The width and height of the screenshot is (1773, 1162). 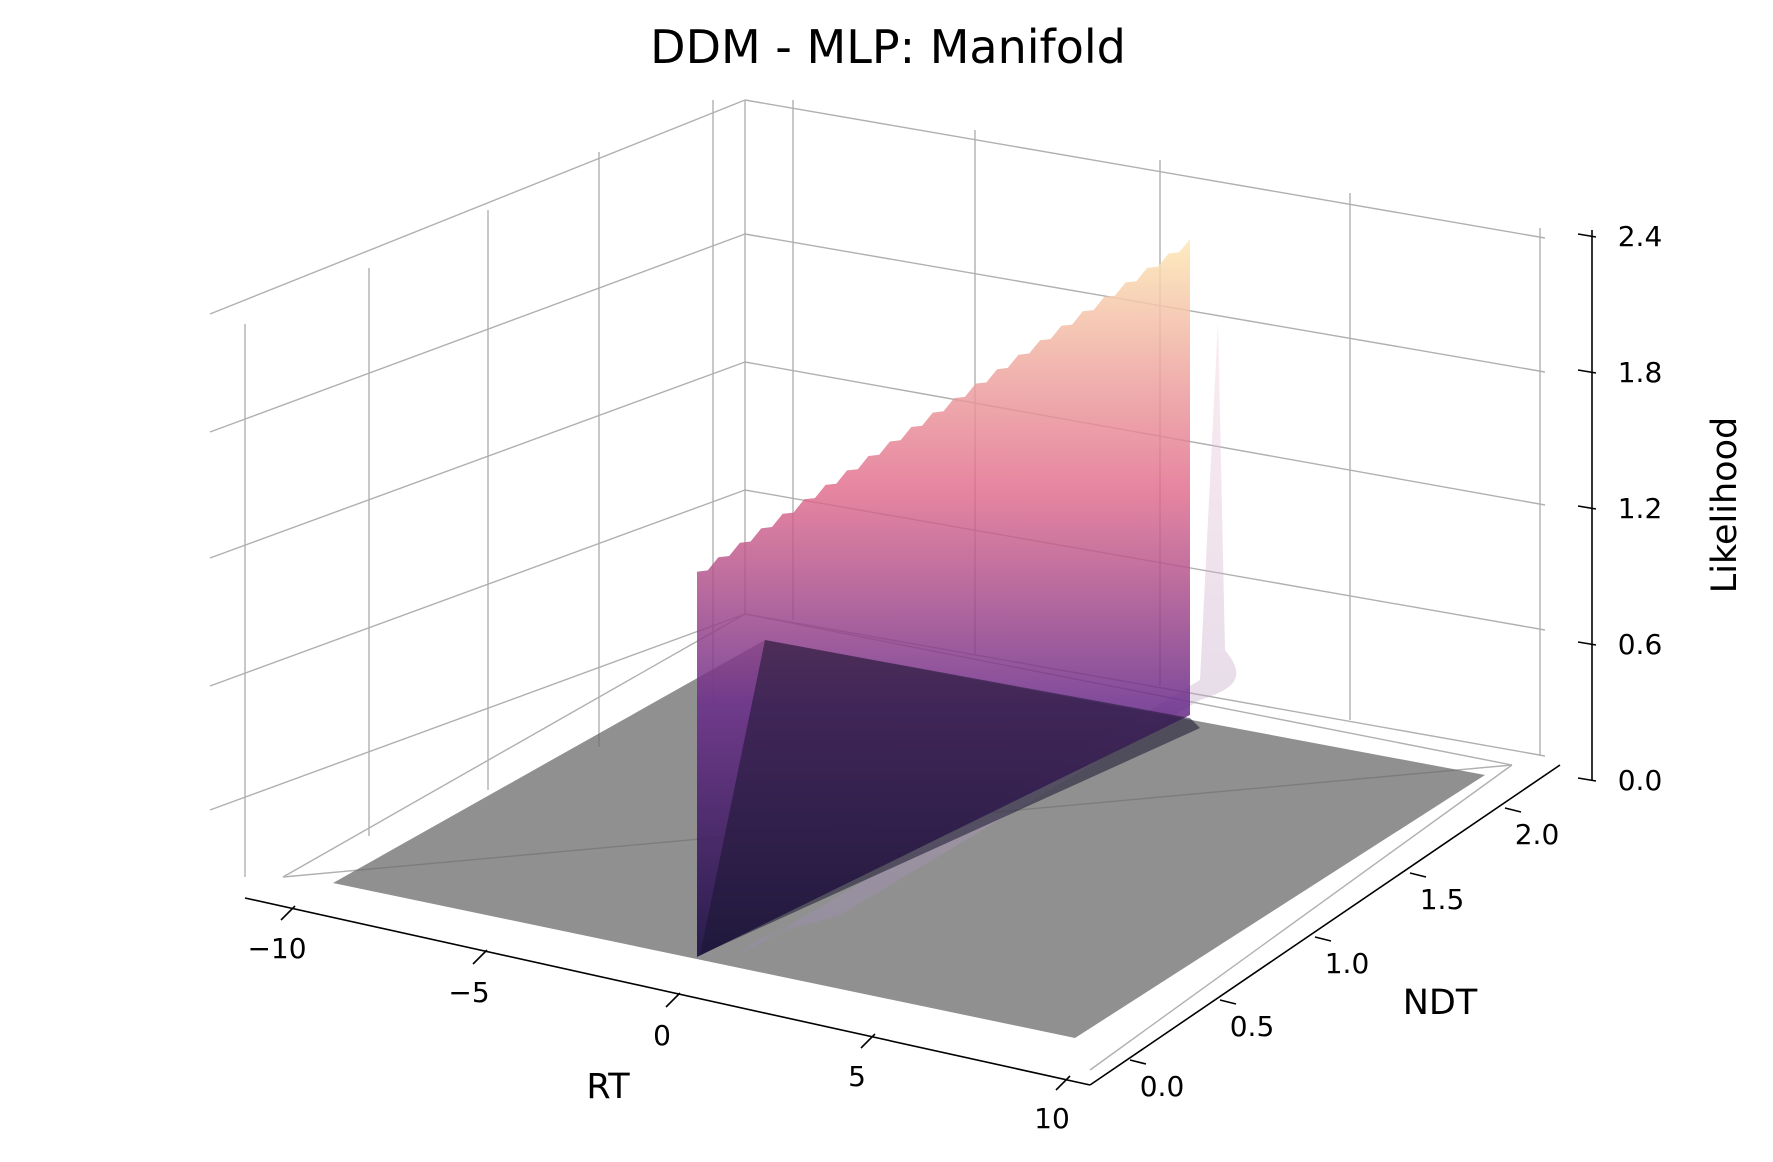 I want to click on y-tick-label: 2.0, so click(x=1537, y=834).